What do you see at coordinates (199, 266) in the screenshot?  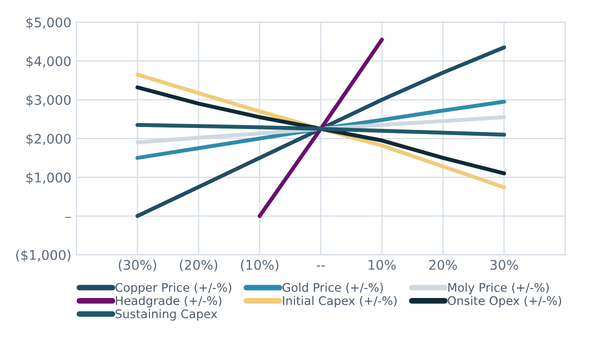 I see `x-tick-label: (20%)` at bounding box center [199, 266].